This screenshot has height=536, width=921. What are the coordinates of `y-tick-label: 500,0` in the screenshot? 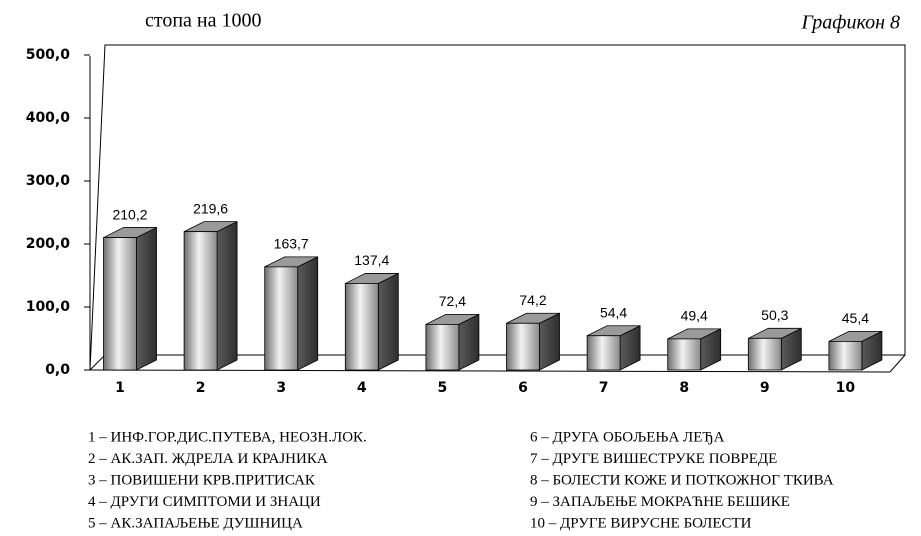 It's located at (48, 55).